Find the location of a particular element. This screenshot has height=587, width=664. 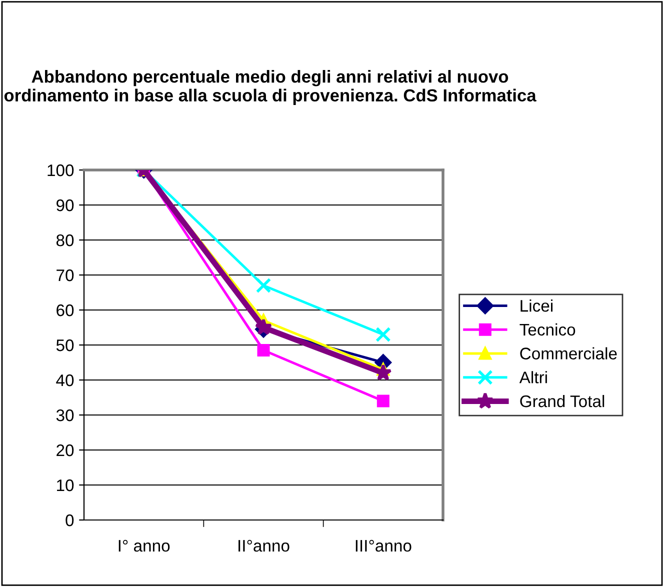

y-tick-label: 70 is located at coordinates (65, 275).